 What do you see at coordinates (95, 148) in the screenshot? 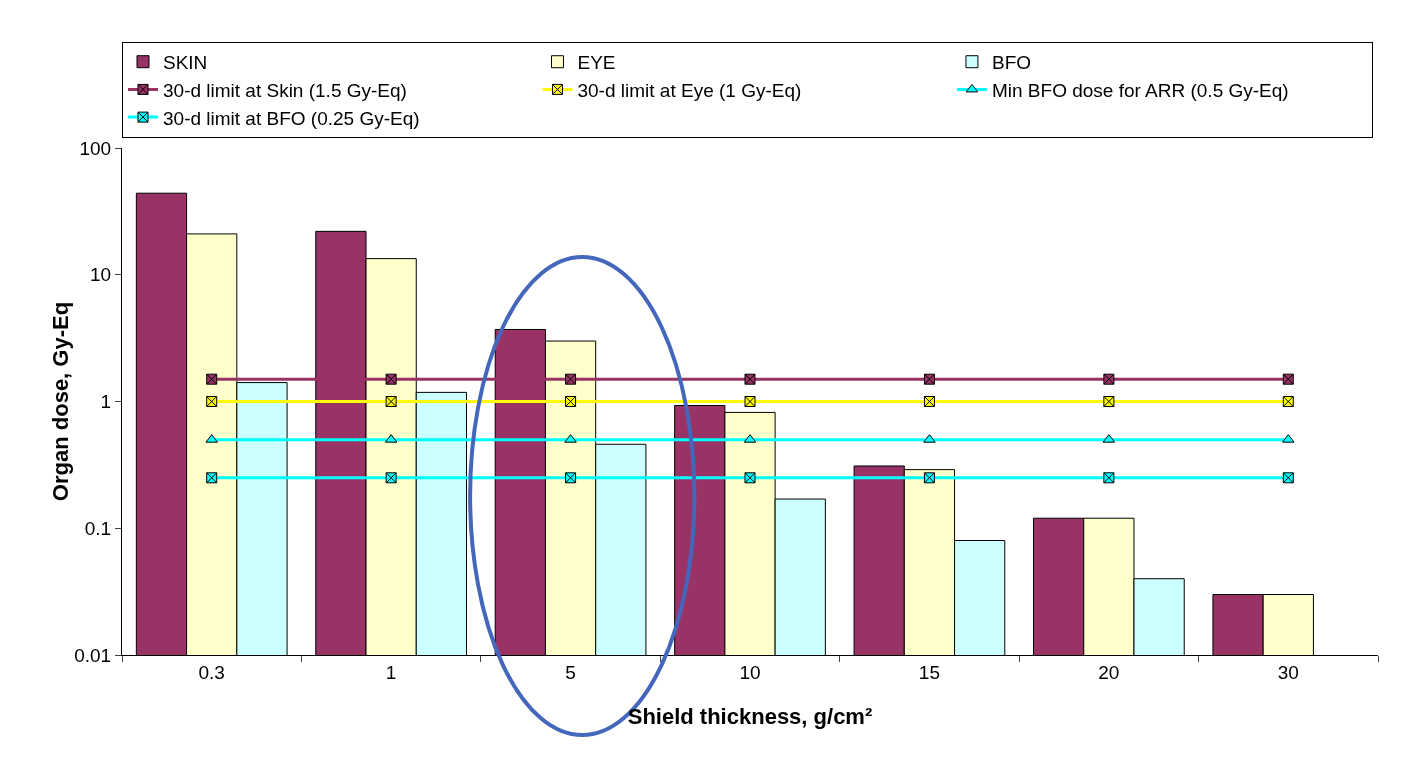
I see `y-tick-label: 100` at bounding box center [95, 148].